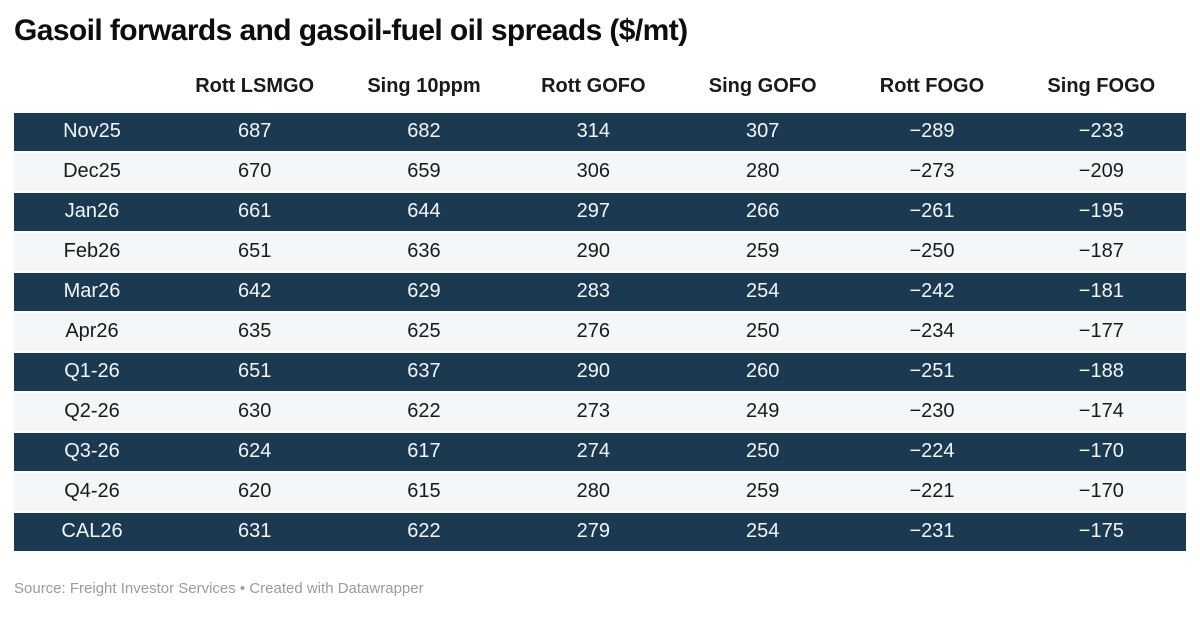 The image size is (1200, 628). I want to click on cell-value: −233, so click(1101, 132).